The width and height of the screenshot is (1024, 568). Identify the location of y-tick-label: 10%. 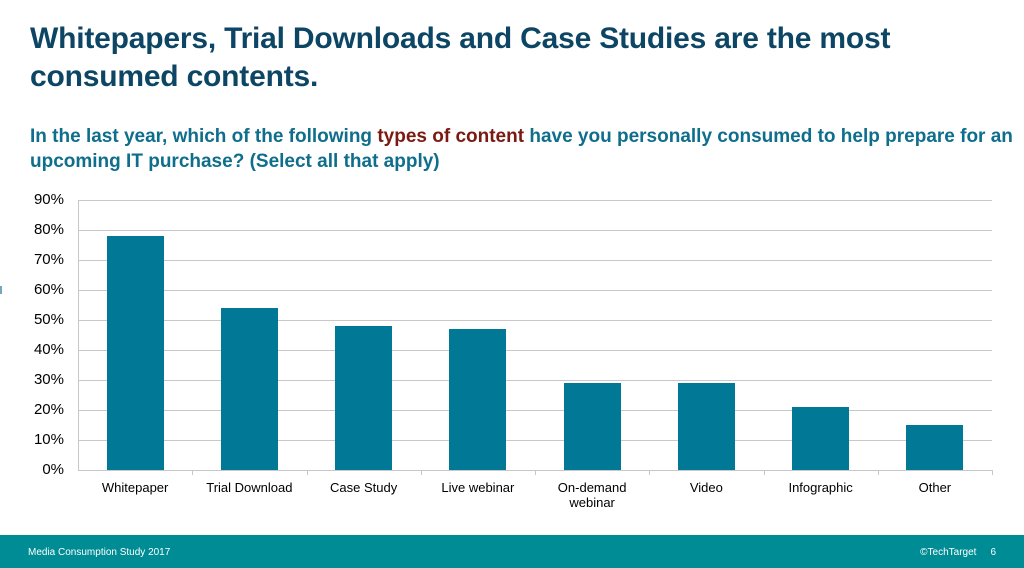
(48, 439).